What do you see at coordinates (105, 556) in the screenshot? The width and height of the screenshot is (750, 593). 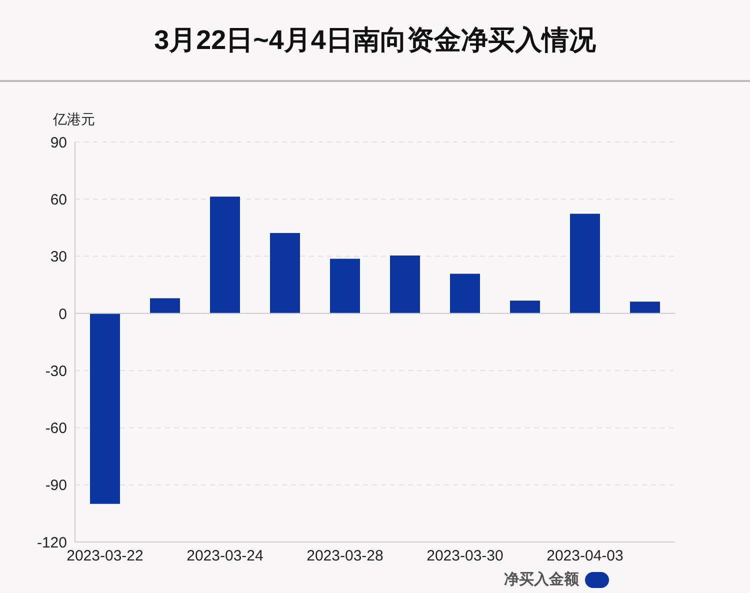 I see `x-tick-label: 2023-03-22` at bounding box center [105, 556].